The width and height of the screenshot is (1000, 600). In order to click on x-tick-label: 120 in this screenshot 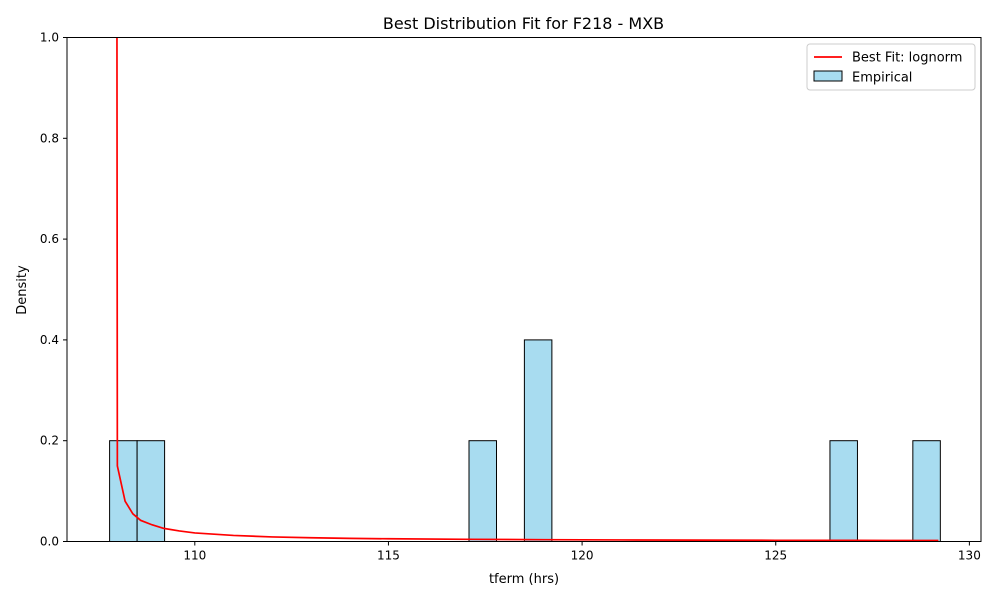, I will do `click(582, 556)`.